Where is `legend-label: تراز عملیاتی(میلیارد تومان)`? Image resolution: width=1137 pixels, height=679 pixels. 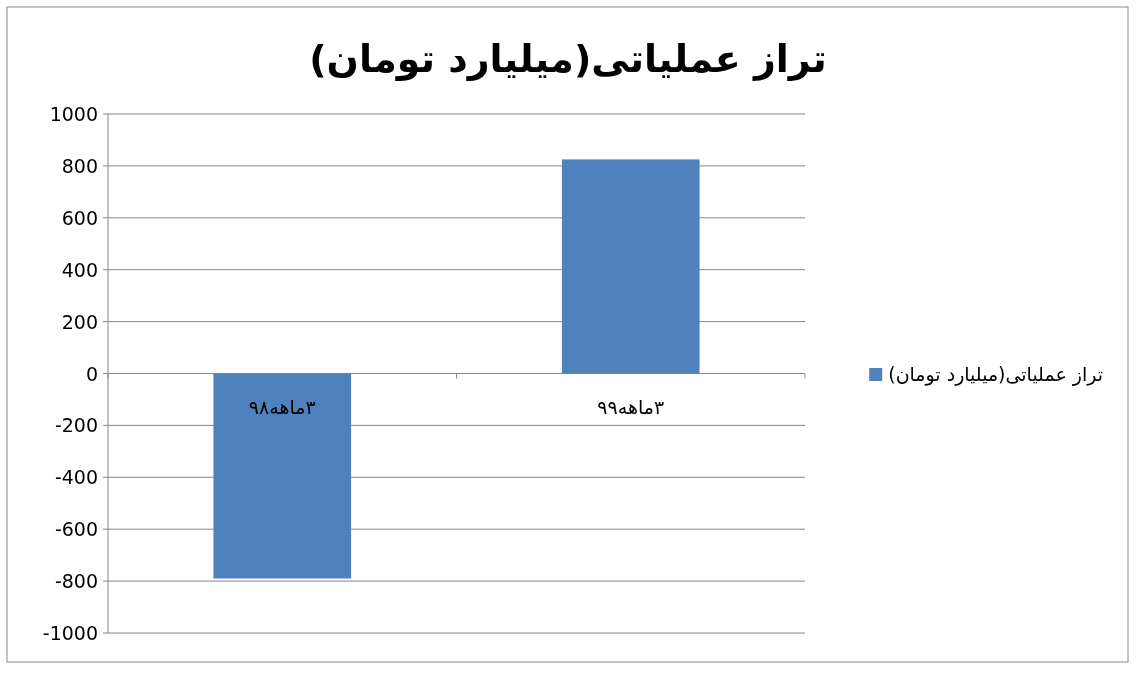
legend-label: تراز عملیاتی(میلیارد تومان) is located at coordinates (995, 374).